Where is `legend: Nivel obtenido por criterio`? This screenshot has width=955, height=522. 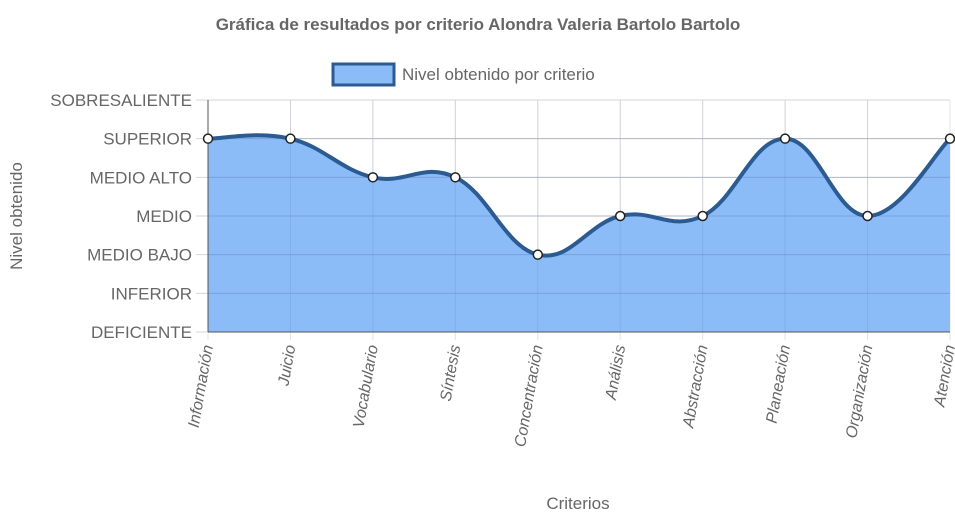
legend: Nivel obtenido por criterio is located at coordinates (463, 74).